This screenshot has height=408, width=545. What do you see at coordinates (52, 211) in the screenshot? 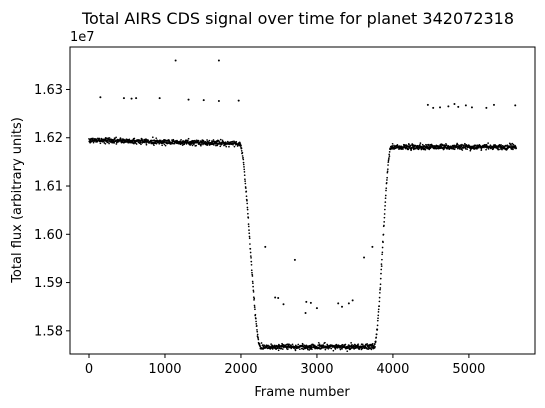
I see `y-axis-ticks: 1.58 1.59 1.60 1.61 1.62 1.63` at bounding box center [52, 211].